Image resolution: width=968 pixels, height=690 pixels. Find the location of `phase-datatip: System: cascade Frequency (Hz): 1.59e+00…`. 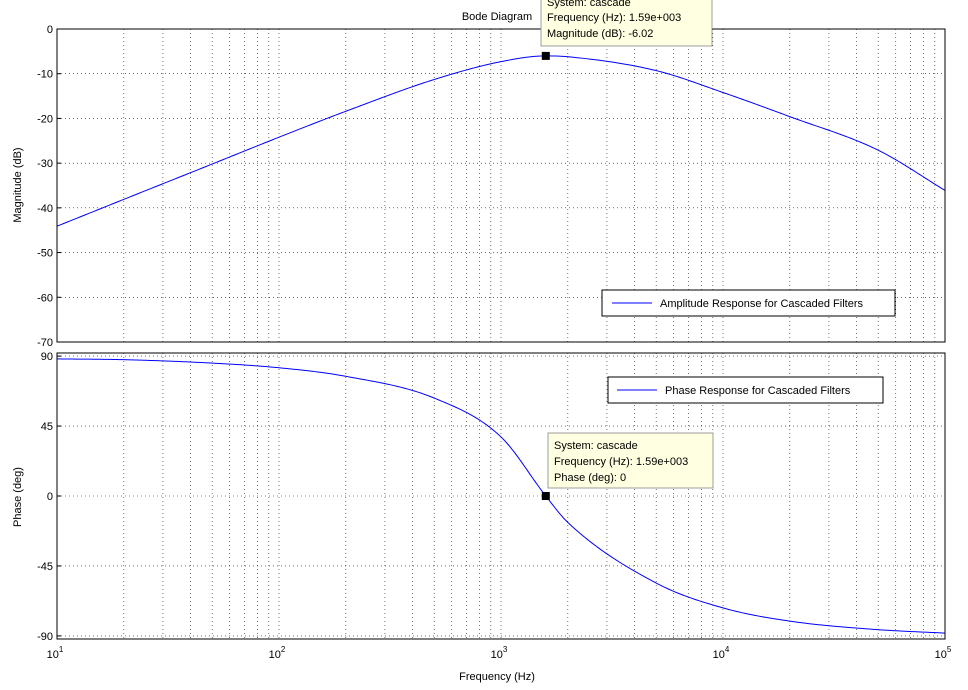

phase-datatip: System: cascade Frequency (Hz): 1.59e+00… is located at coordinates (627, 466).